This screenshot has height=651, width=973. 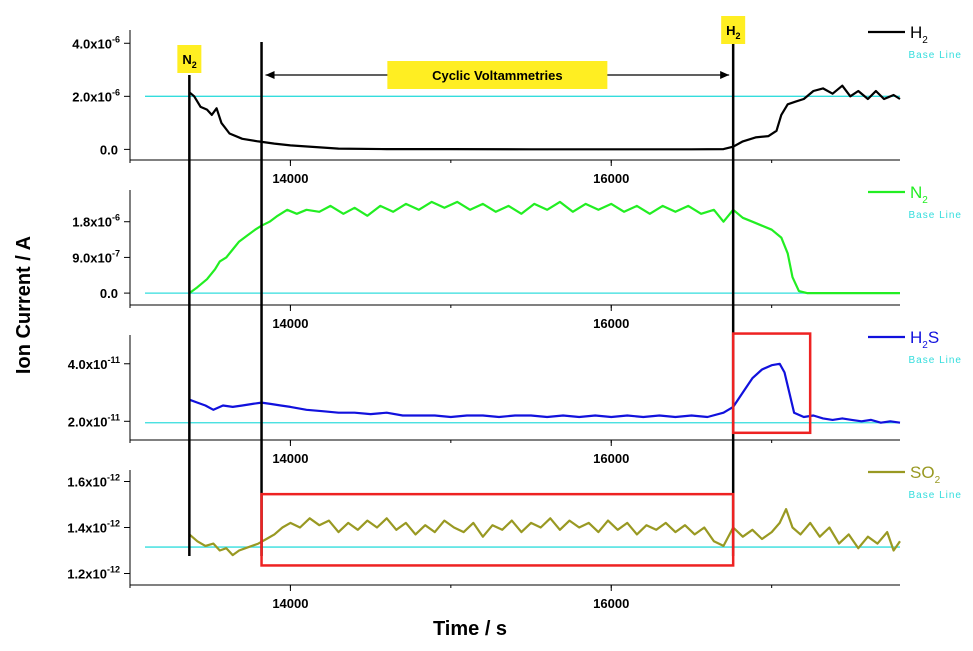 What do you see at coordinates (924, 339) in the screenshot?
I see `legend-label: H2S` at bounding box center [924, 339].